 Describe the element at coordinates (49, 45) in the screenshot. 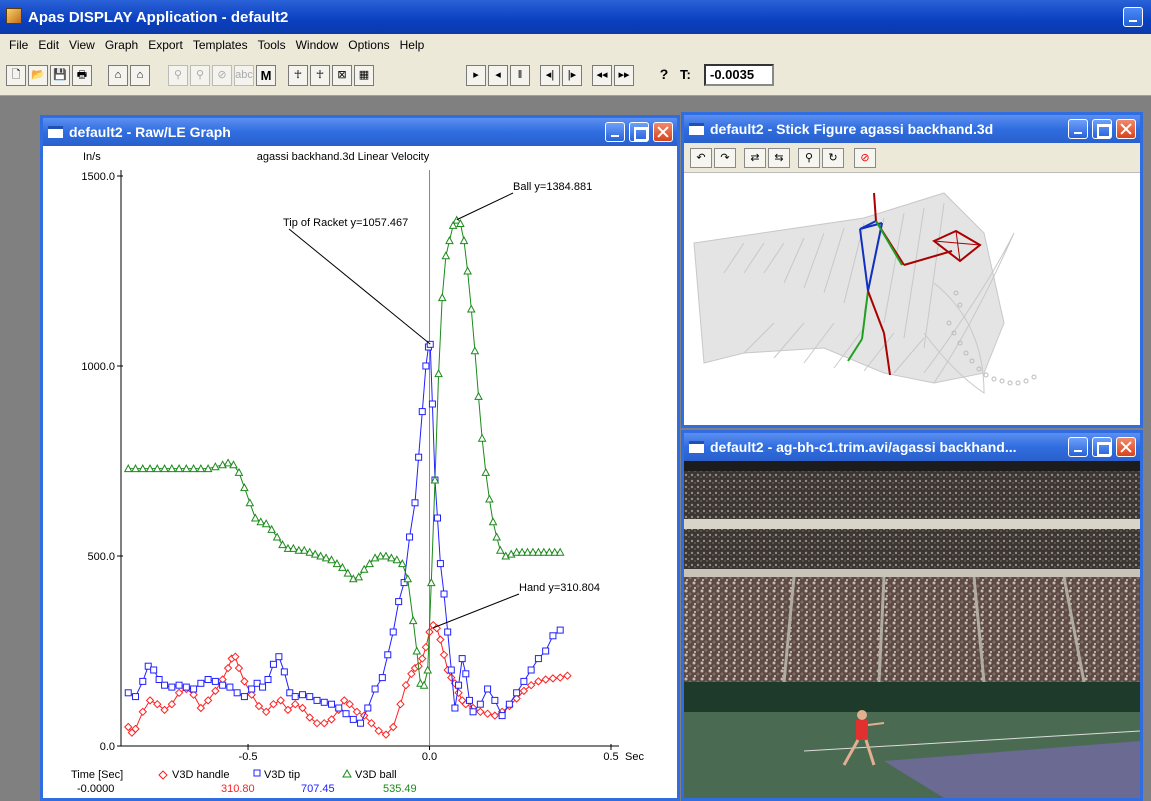

I see `menu-edit: Edit` at that location.